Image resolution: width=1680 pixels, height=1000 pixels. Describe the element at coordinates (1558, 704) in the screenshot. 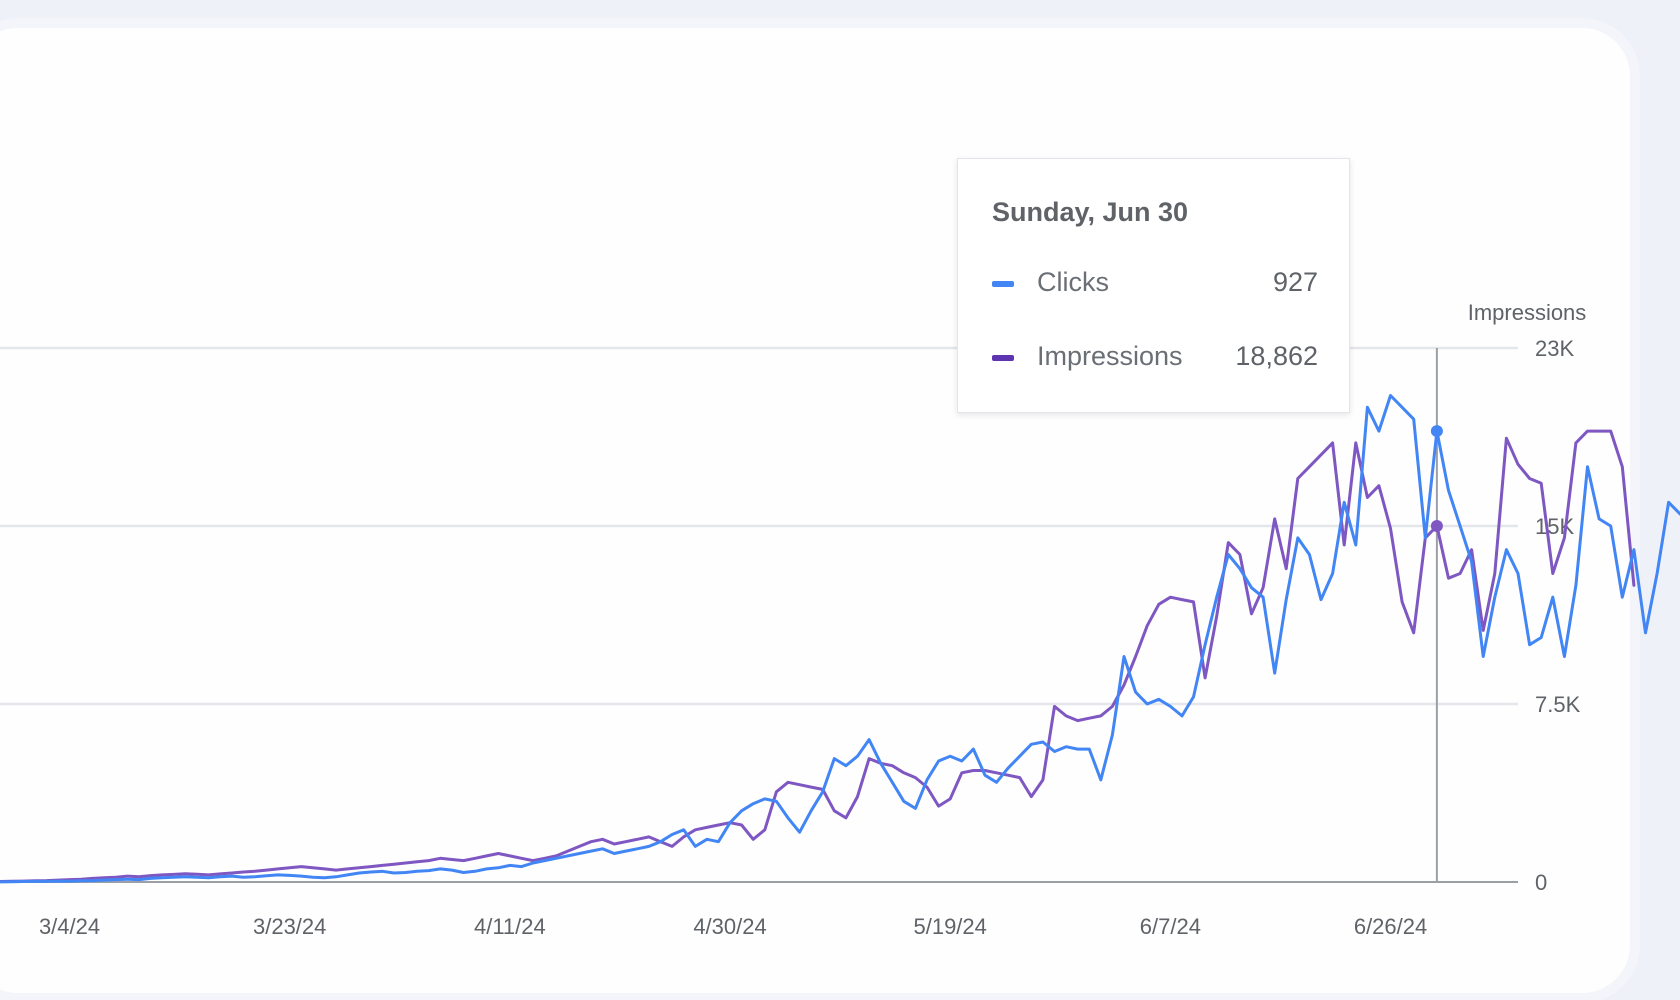

I see `y-tick-label: 7.5K` at that location.